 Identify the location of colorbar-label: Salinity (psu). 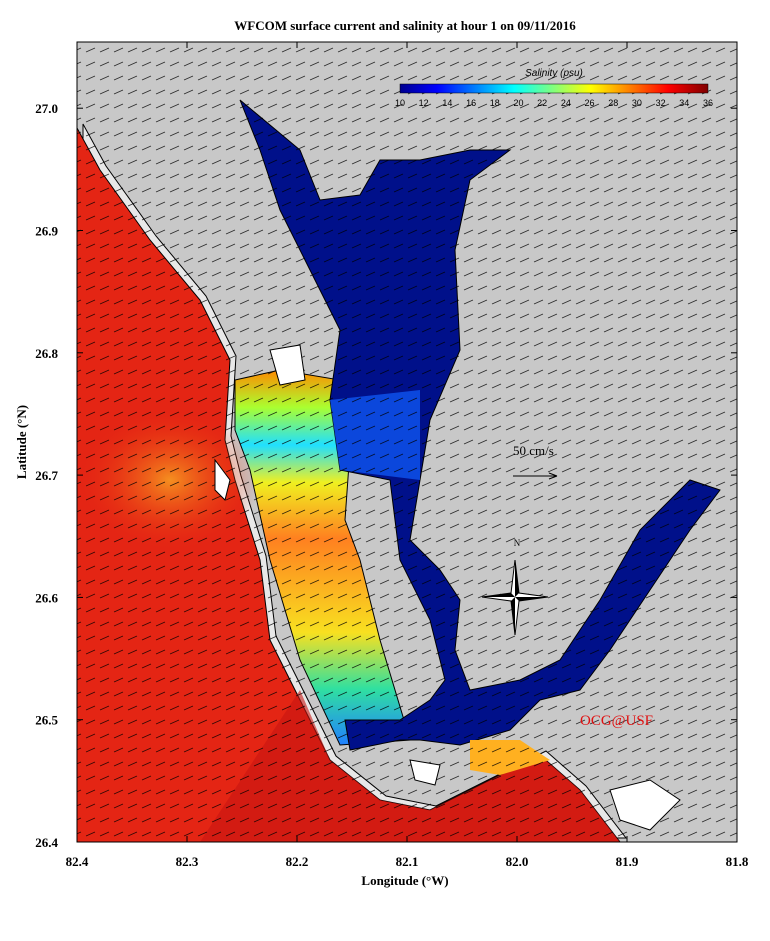
(554, 73).